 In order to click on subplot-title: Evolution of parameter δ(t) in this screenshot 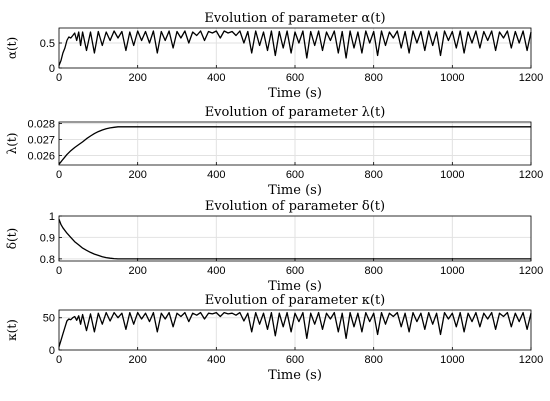, I will do `click(295, 206)`.